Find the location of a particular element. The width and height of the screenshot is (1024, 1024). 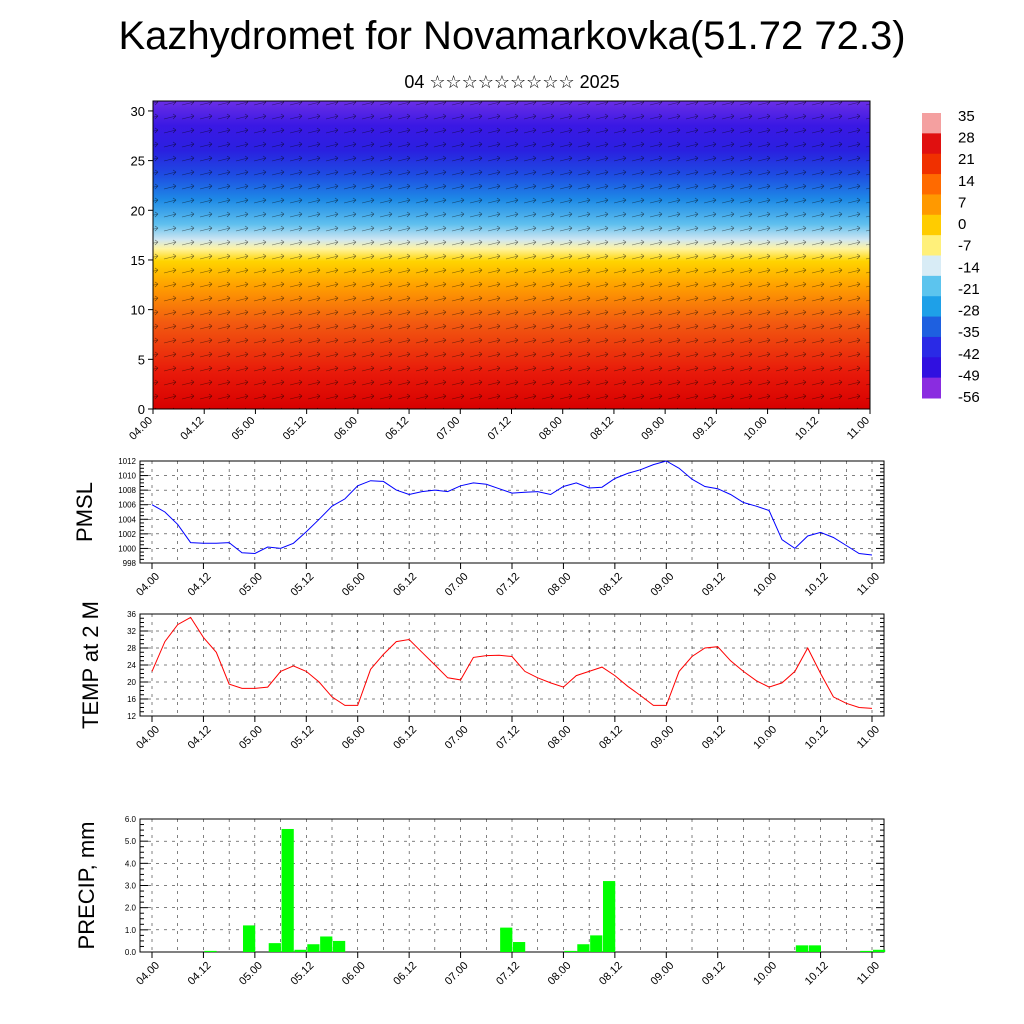

y-tick-label: 998 is located at coordinates (130, 563).